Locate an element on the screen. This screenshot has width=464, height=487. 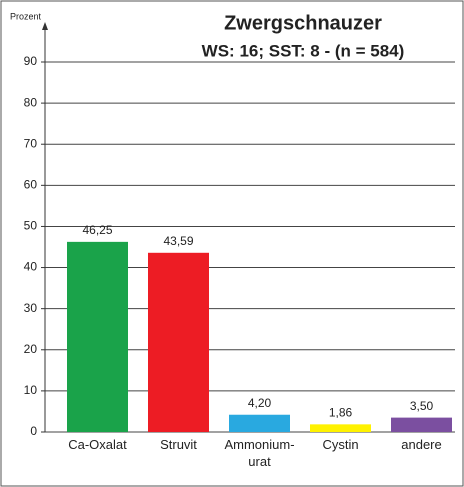
y-tick-label: 60 is located at coordinates (31, 185).